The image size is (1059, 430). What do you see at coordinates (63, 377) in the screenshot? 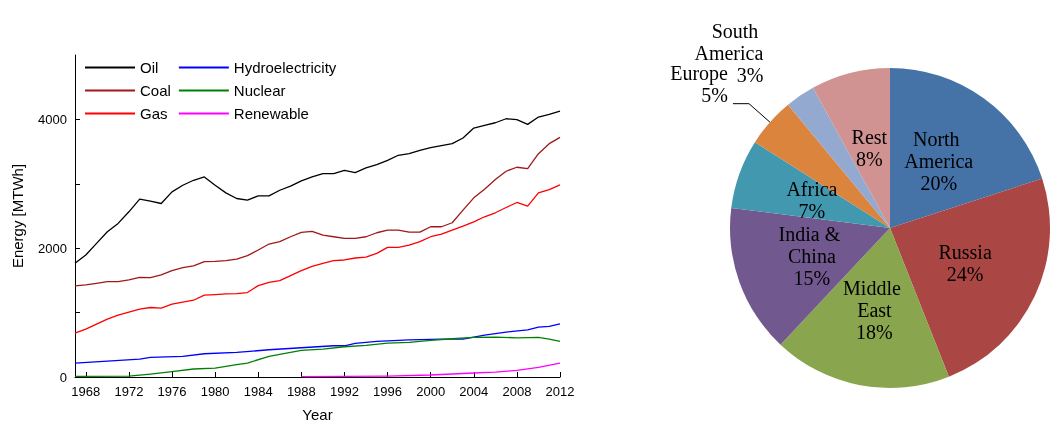
I see `y-tick-label: 0` at bounding box center [63, 377].